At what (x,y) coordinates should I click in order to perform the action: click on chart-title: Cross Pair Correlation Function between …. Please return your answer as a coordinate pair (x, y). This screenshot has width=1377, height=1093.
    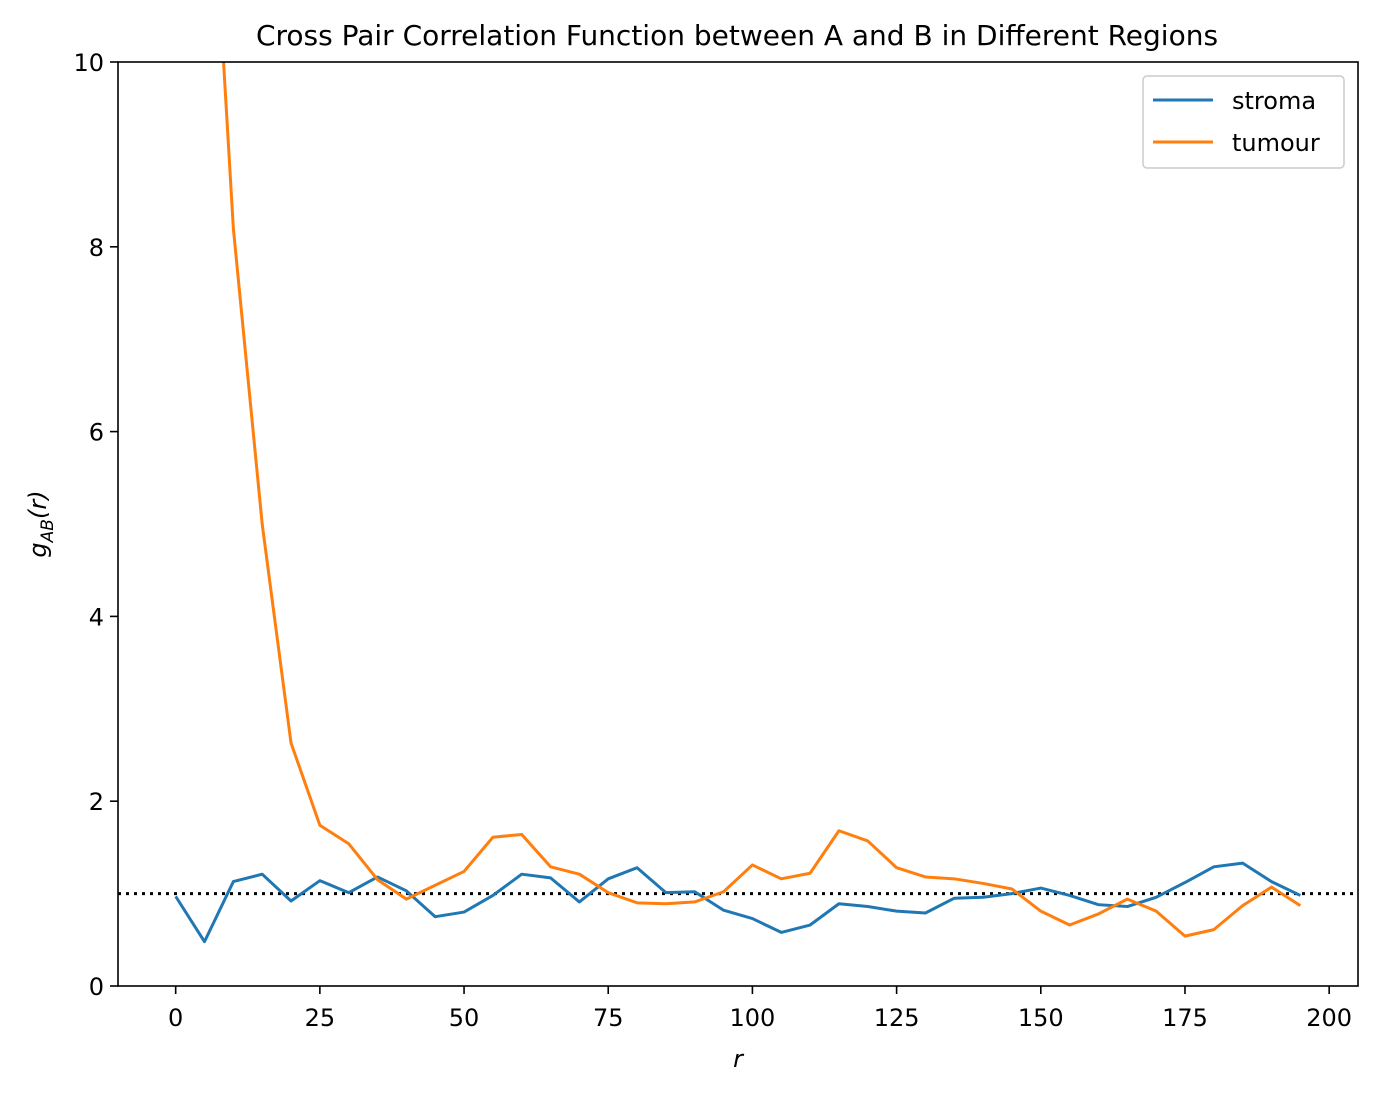
    Looking at the image, I should click on (737, 35).